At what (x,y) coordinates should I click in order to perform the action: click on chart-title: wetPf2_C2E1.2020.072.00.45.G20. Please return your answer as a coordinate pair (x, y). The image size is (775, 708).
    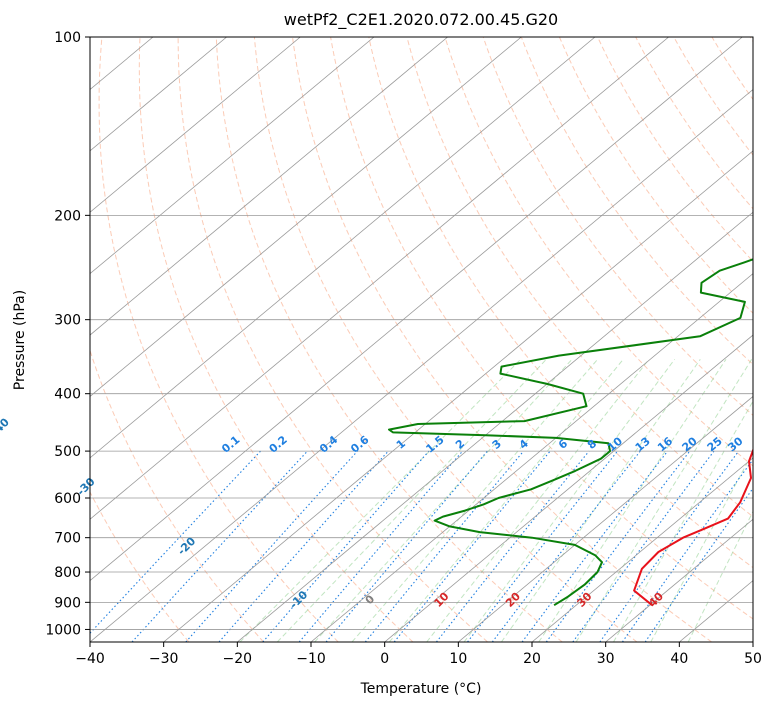
    Looking at the image, I should click on (421, 20).